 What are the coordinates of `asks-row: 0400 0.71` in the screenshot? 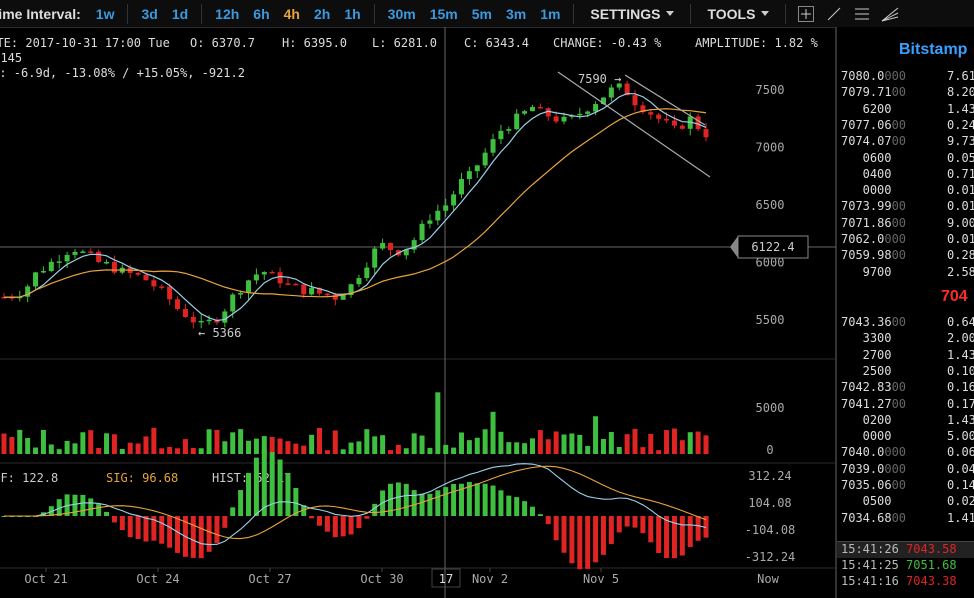 It's located at (905, 175).